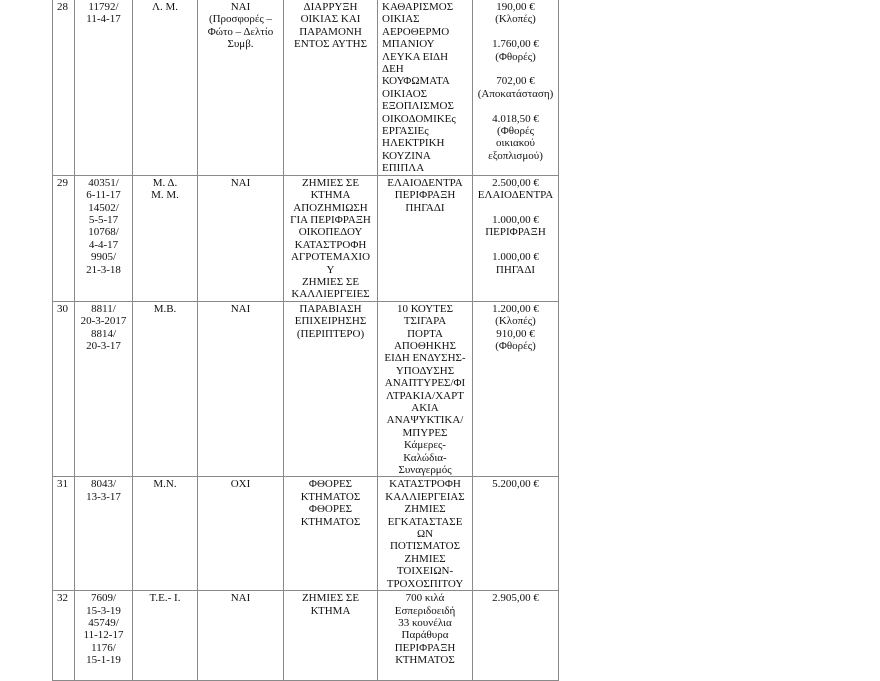 This screenshot has height=681, width=880. I want to click on items-cell: ΕΛΑΙΟΔΕΝΤΡΑ ΠΕΡΙΦΡΑΞΗ ΠΗΓΑΔΙ, so click(425, 238).